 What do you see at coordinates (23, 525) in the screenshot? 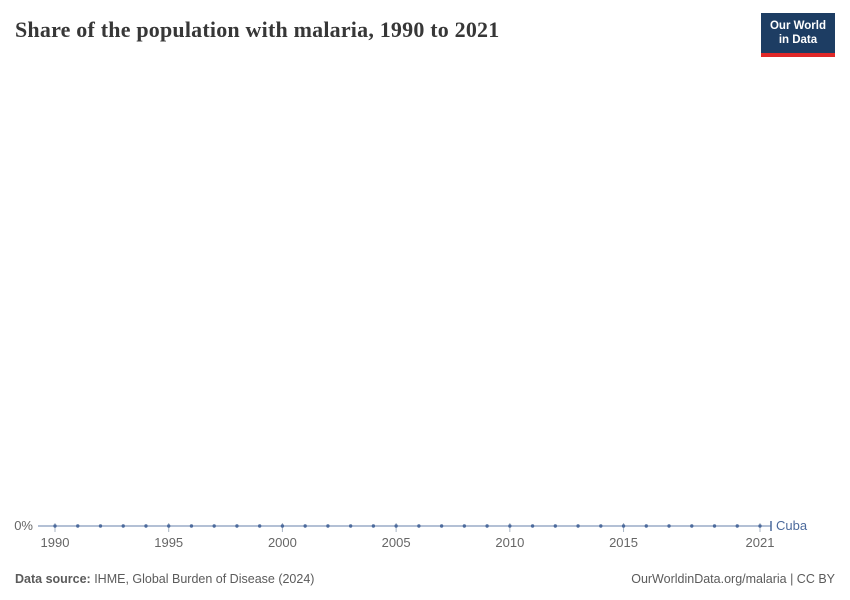
I see `y-axis-zero-label: 0%` at bounding box center [23, 525].